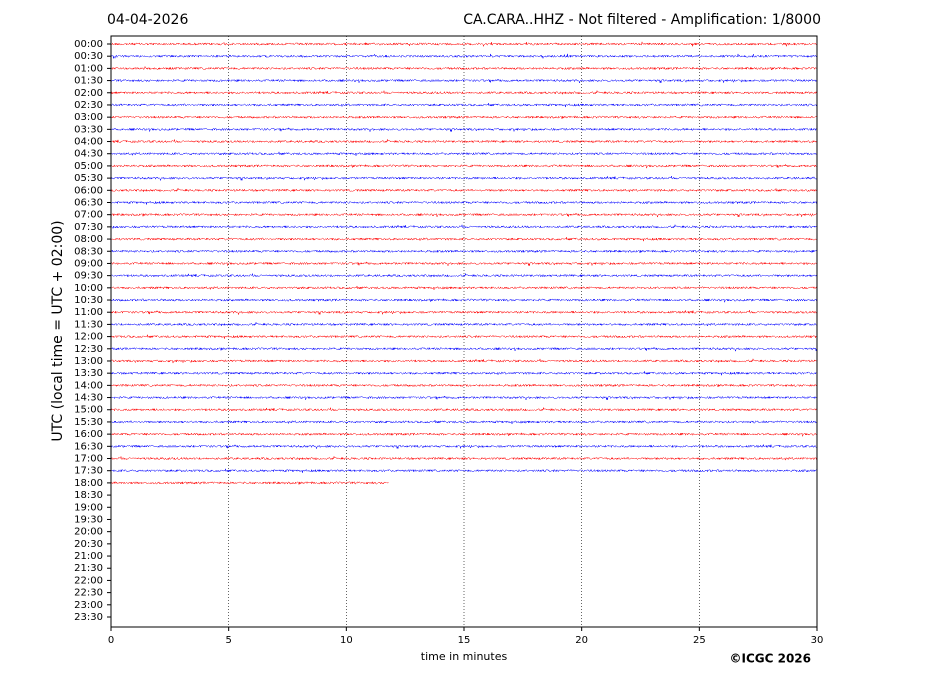 The height and width of the screenshot is (700, 927). What do you see at coordinates (147, 20) in the screenshot?
I see `date-label: 04-04-2026` at bounding box center [147, 20].